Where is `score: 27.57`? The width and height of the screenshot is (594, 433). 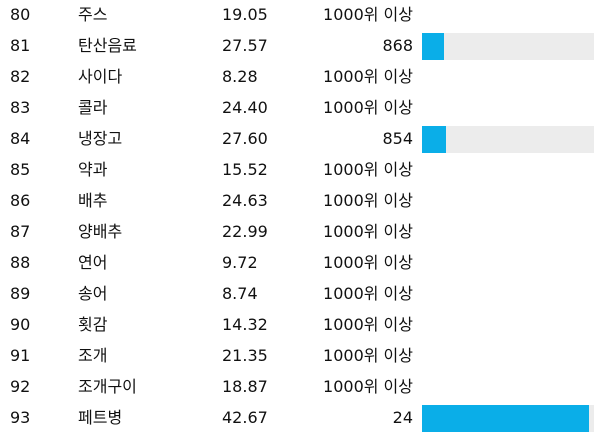 score: 27.57 is located at coordinates (245, 45).